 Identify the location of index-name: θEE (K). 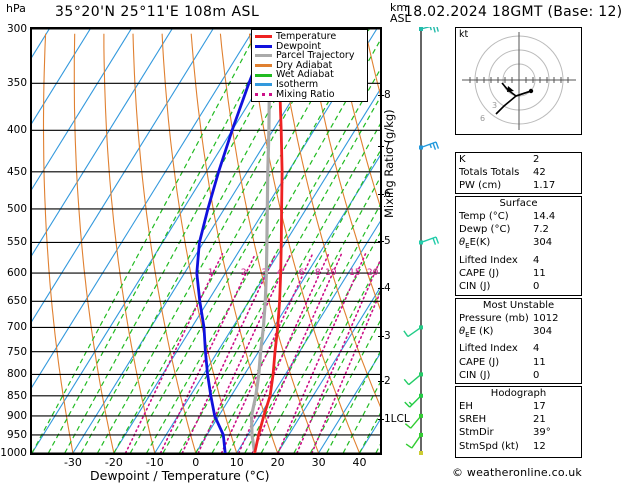
(476, 333).